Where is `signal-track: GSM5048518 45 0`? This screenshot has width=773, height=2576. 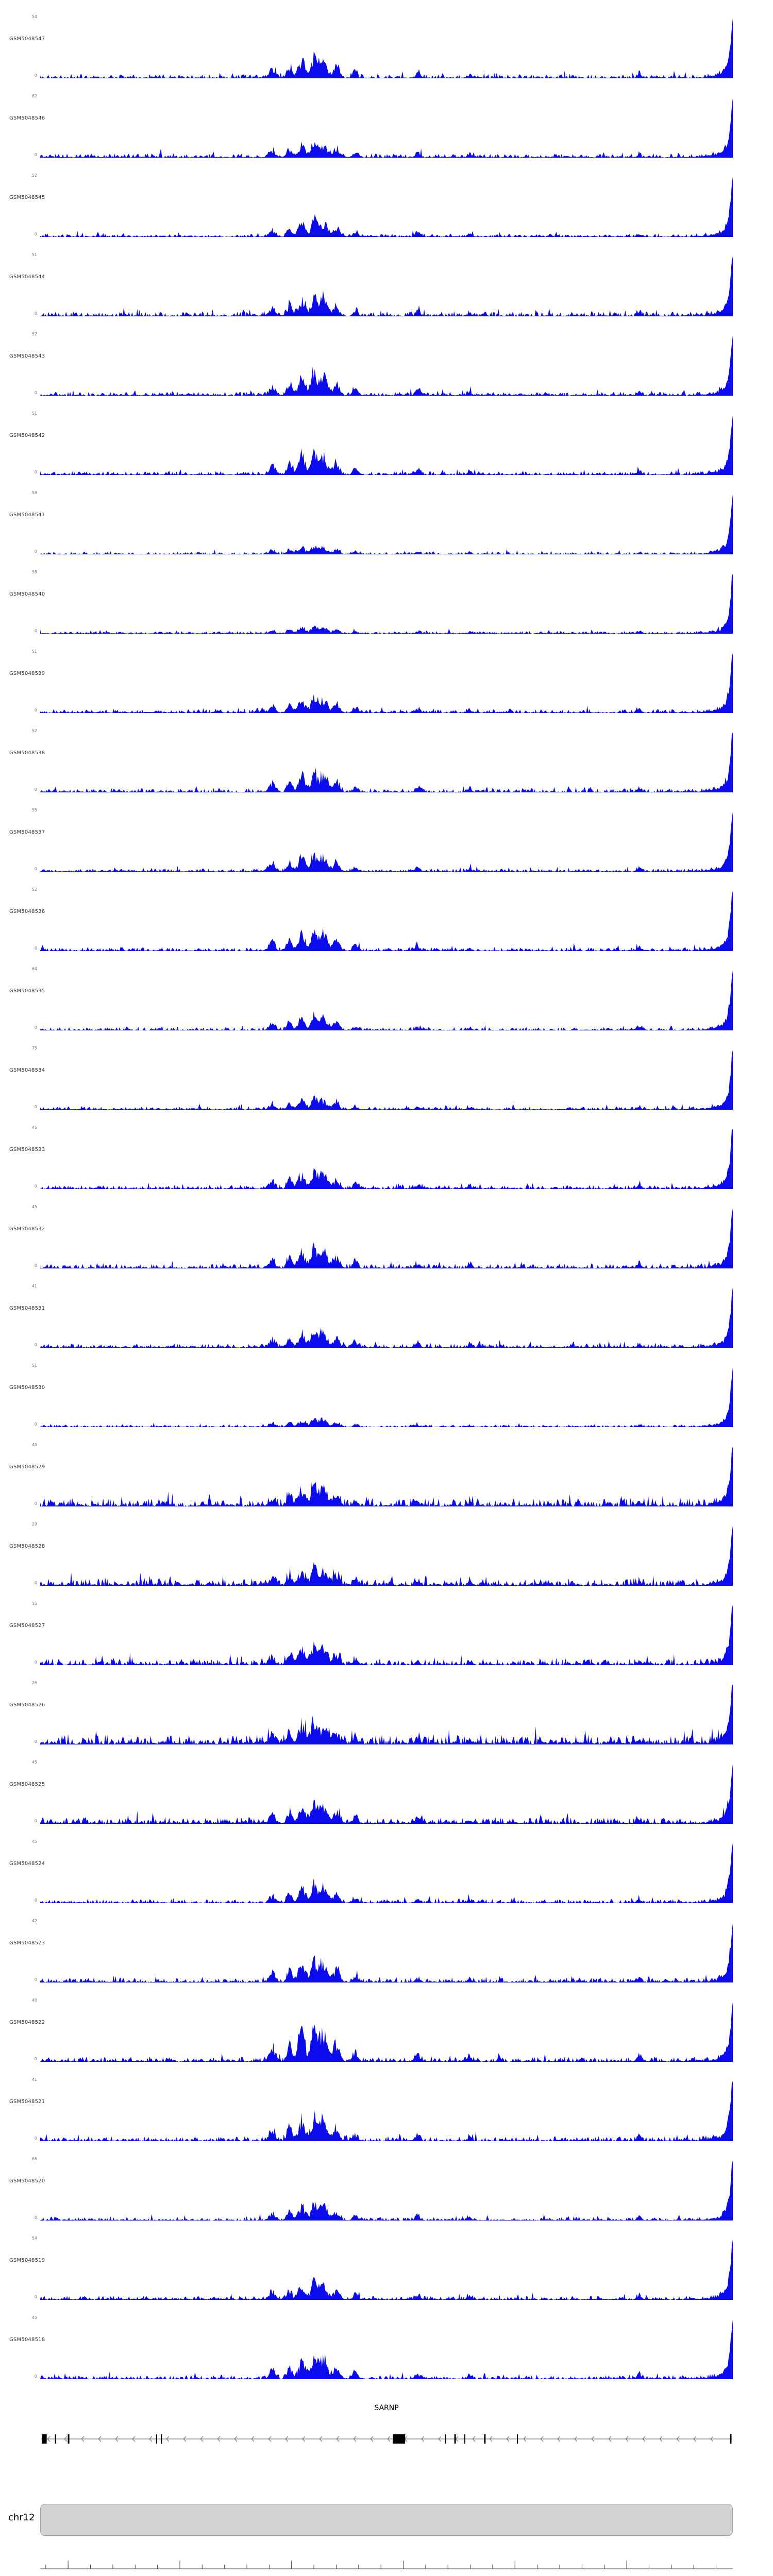 signal-track: GSM5048518 45 0 is located at coordinates (386, 2354).